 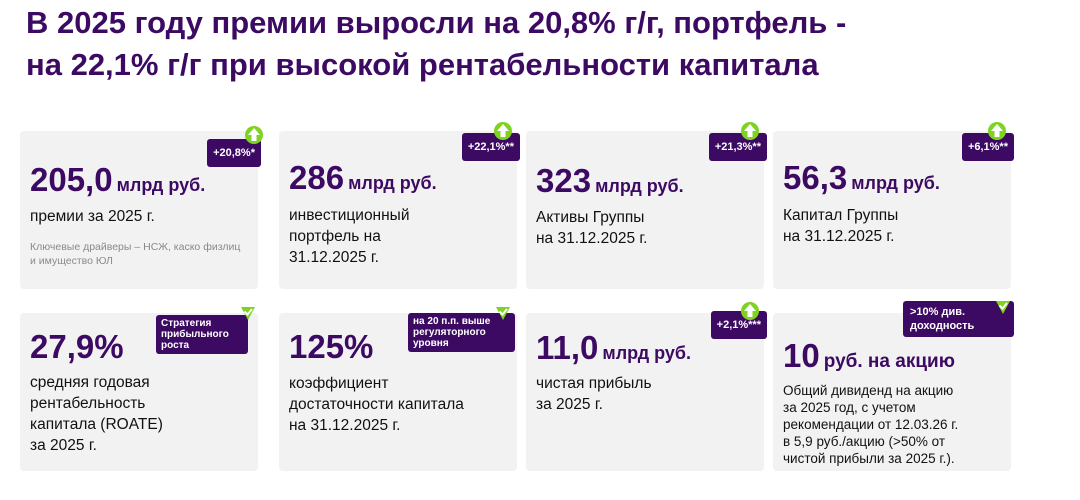 I want to click on kpi-value-row: 205,0 млрд руб., so click(x=117, y=180).